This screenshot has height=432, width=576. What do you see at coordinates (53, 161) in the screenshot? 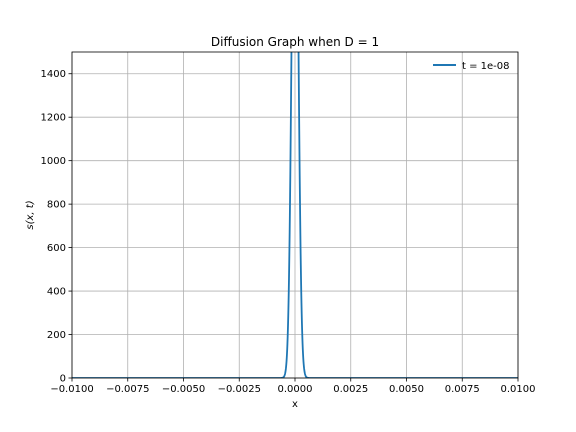
I see `y-tick-label: 1000` at bounding box center [53, 161].